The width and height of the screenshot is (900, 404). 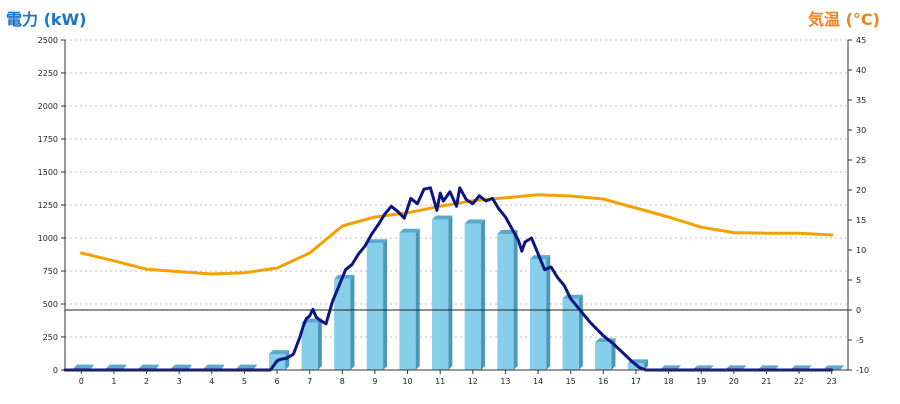 I want to click on x-axis-ticks: 0 1 2 3 4 5 6 7 8 9 10 11 12 13 14 15 16 17 18 19 20 21 22 23, so click(x=458, y=378).